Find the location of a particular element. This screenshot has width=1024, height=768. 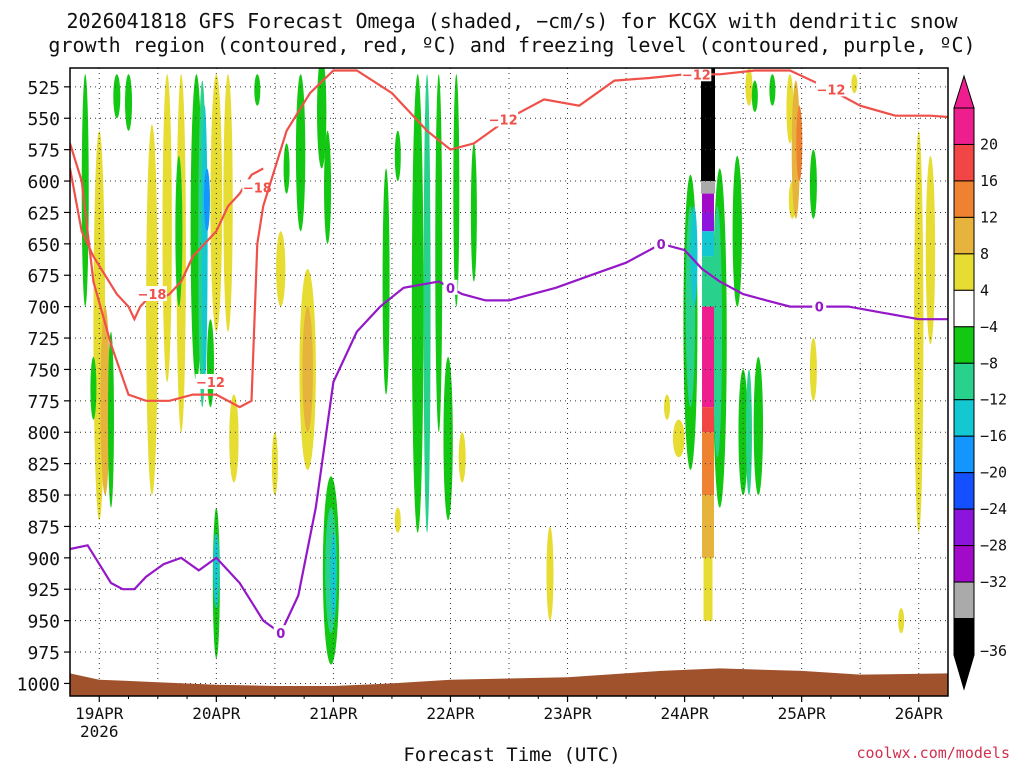

freezing-label-3: 0 is located at coordinates (819, 308).